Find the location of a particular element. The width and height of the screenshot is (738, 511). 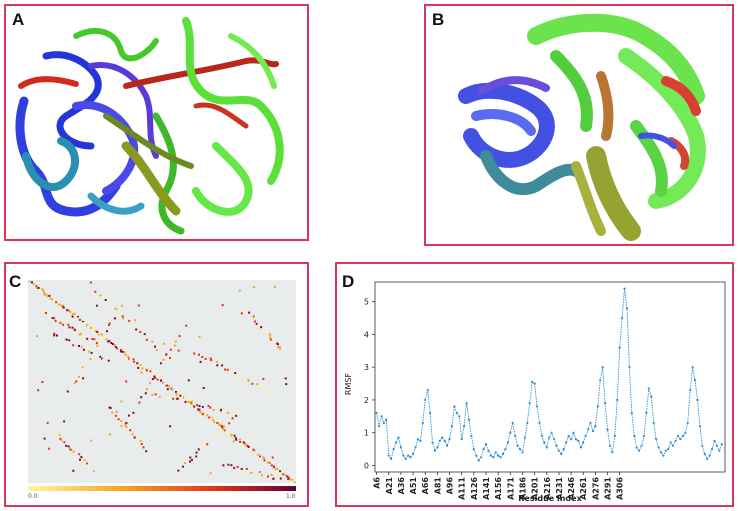

colorbar-max-label: 1.0 is located at coordinates (291, 496).